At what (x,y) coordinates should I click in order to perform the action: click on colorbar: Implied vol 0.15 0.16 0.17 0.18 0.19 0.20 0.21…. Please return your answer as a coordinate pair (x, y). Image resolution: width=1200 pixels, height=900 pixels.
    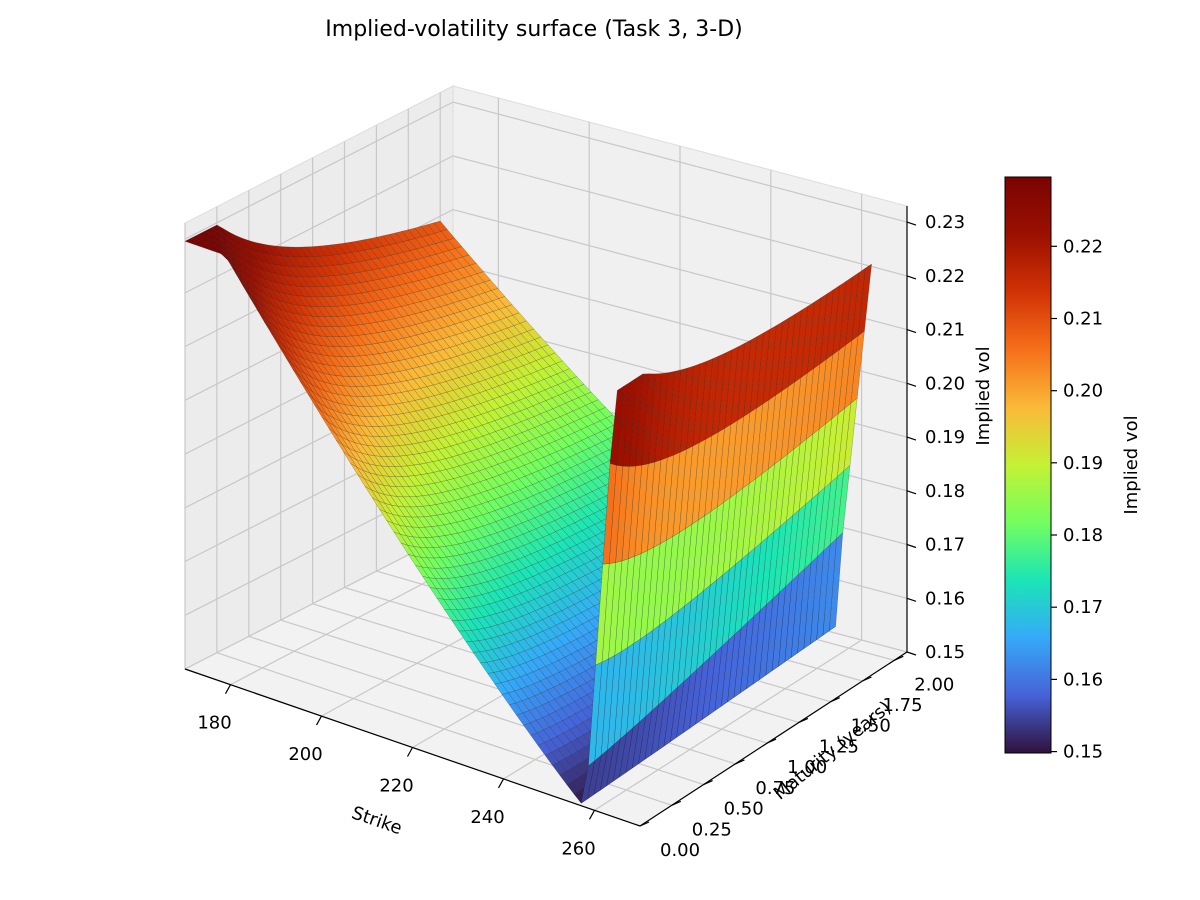
    Looking at the image, I should click on (1073, 469).